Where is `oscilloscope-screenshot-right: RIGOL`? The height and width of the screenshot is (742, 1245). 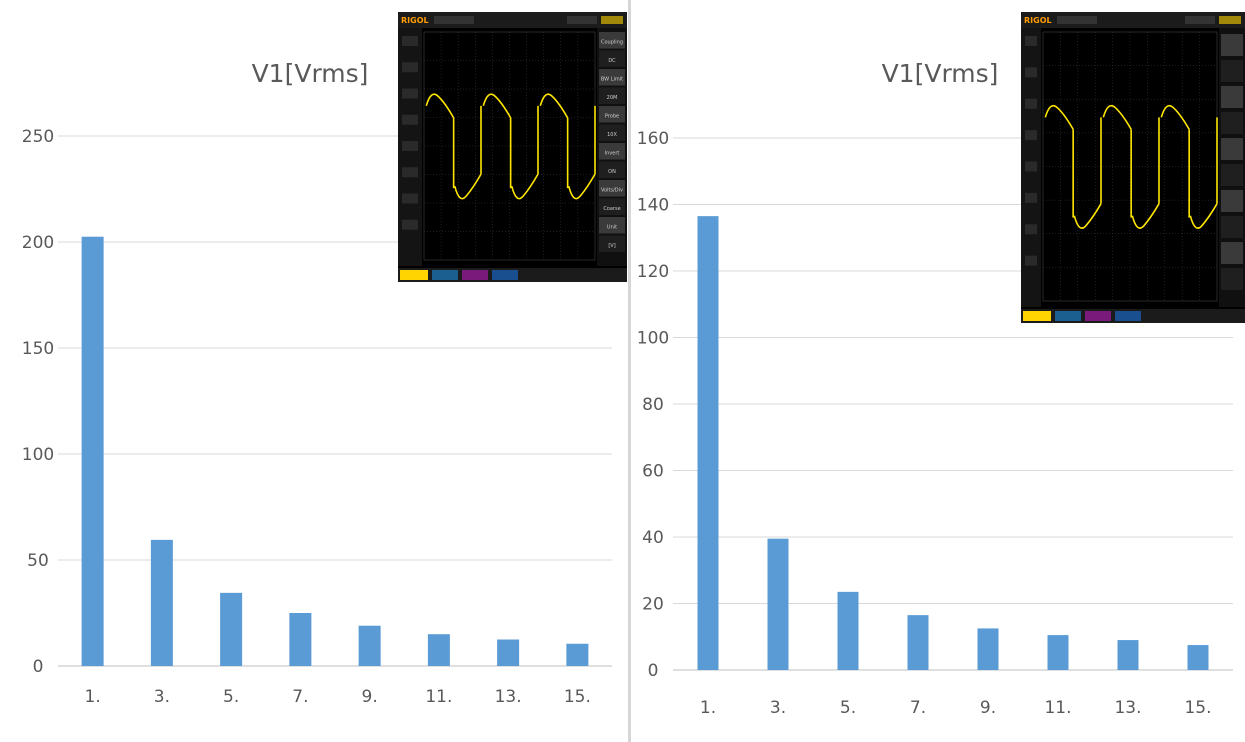
oscilloscope-screenshot-right: RIGOL is located at coordinates (1133, 167).